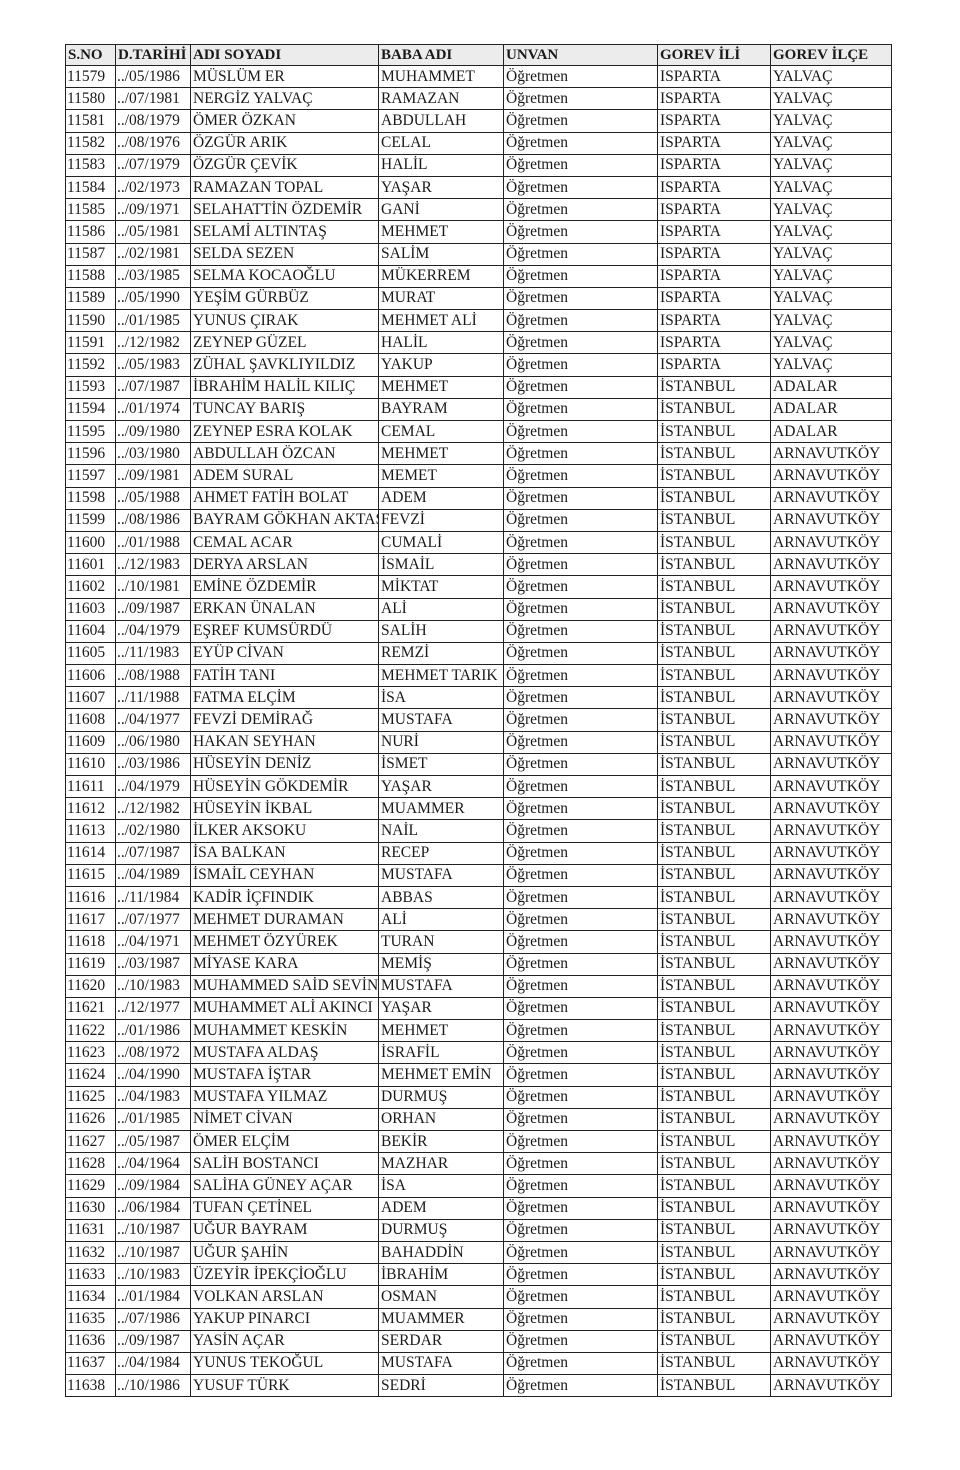  Describe the element at coordinates (90, 609) in the screenshot. I see `cell-sno: 11603` at that location.